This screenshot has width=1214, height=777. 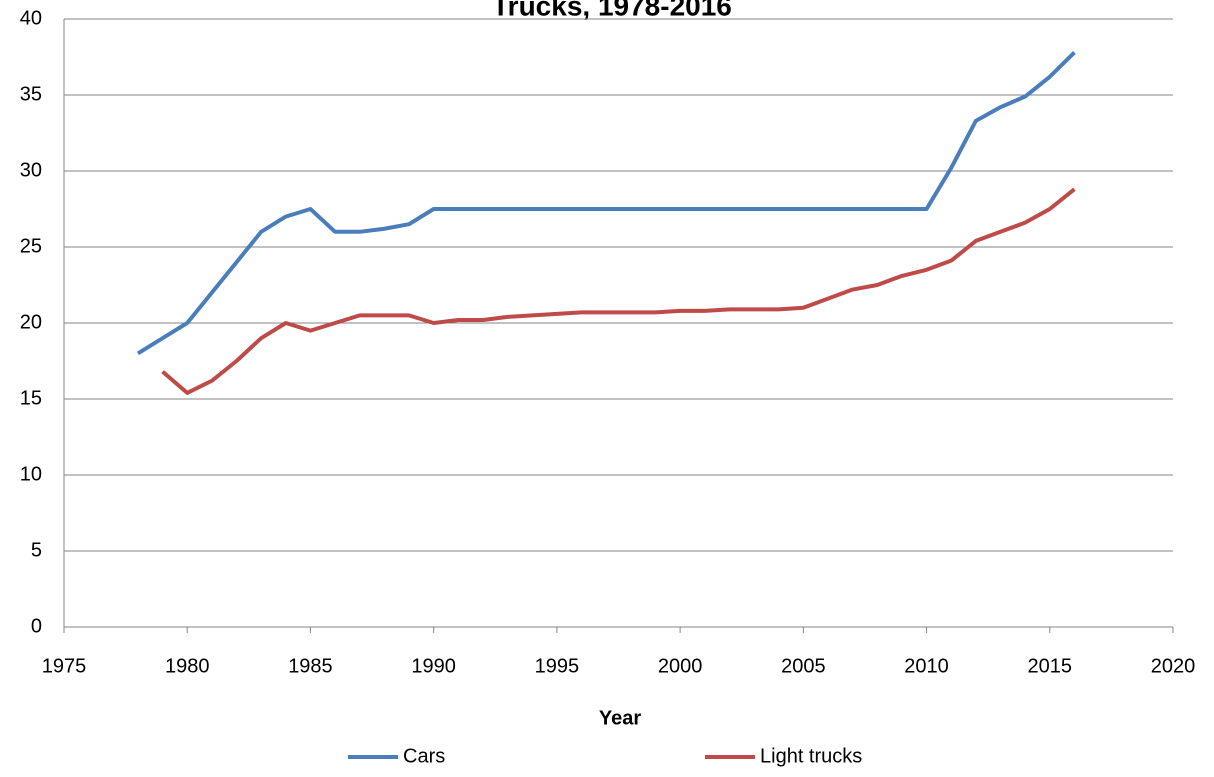 What do you see at coordinates (557, 666) in the screenshot?
I see `x-tick-label: 1995` at bounding box center [557, 666].